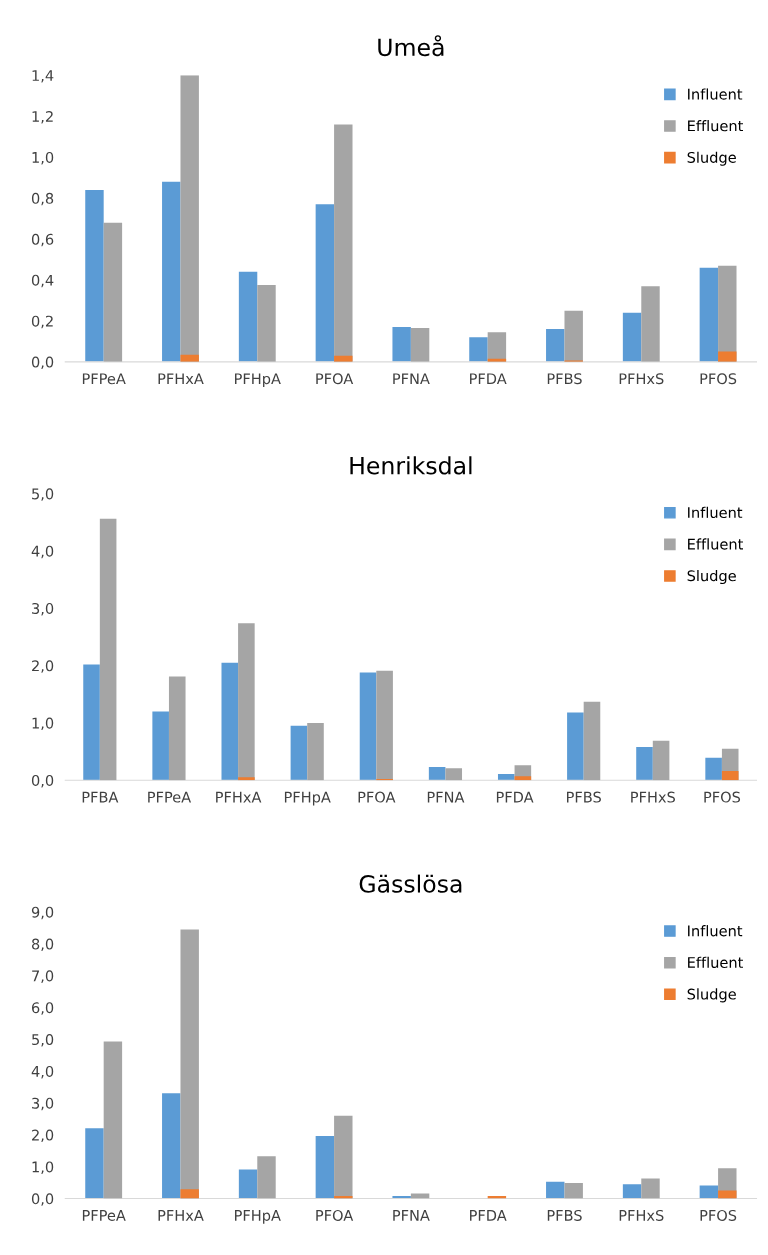 This screenshot has width=768, height=1255. I want to click on y-tick-label: 7,0, so click(43, 976).